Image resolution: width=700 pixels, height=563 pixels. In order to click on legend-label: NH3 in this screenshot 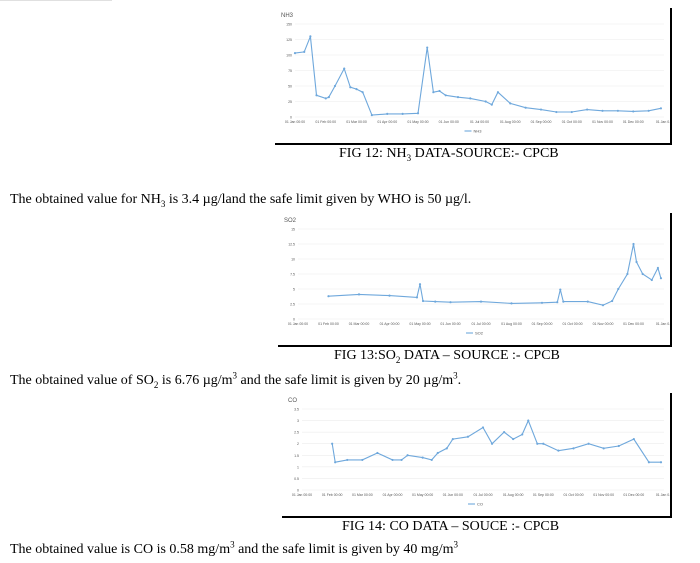, I will do `click(478, 131)`.